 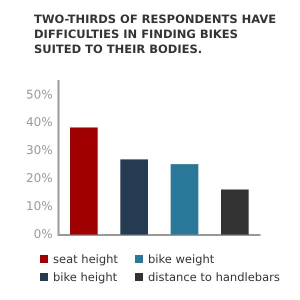 I want to click on y-tick-label: 0%, so click(x=43, y=233).